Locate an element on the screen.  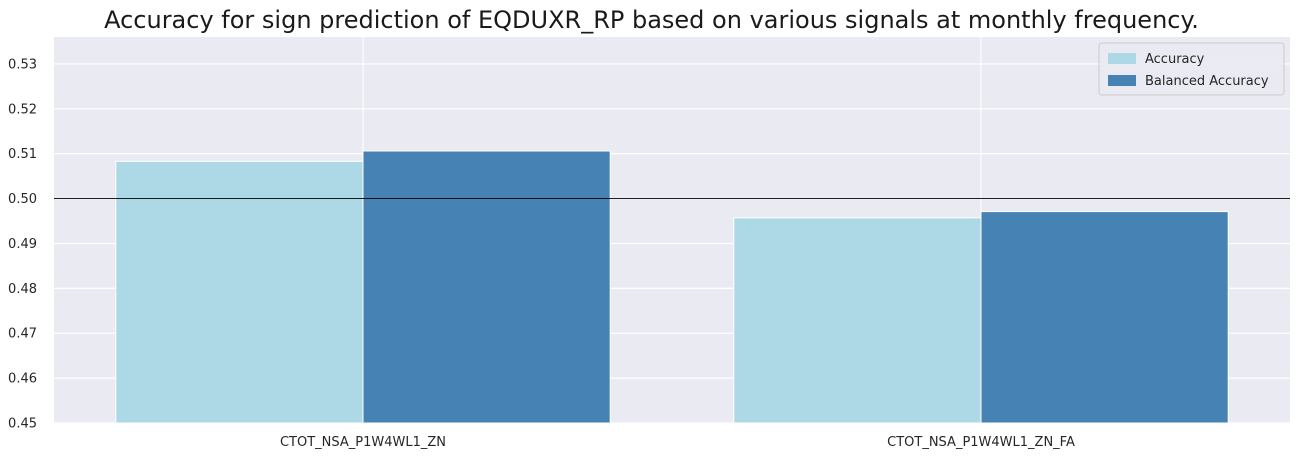
legend-box is located at coordinates (1191, 69).